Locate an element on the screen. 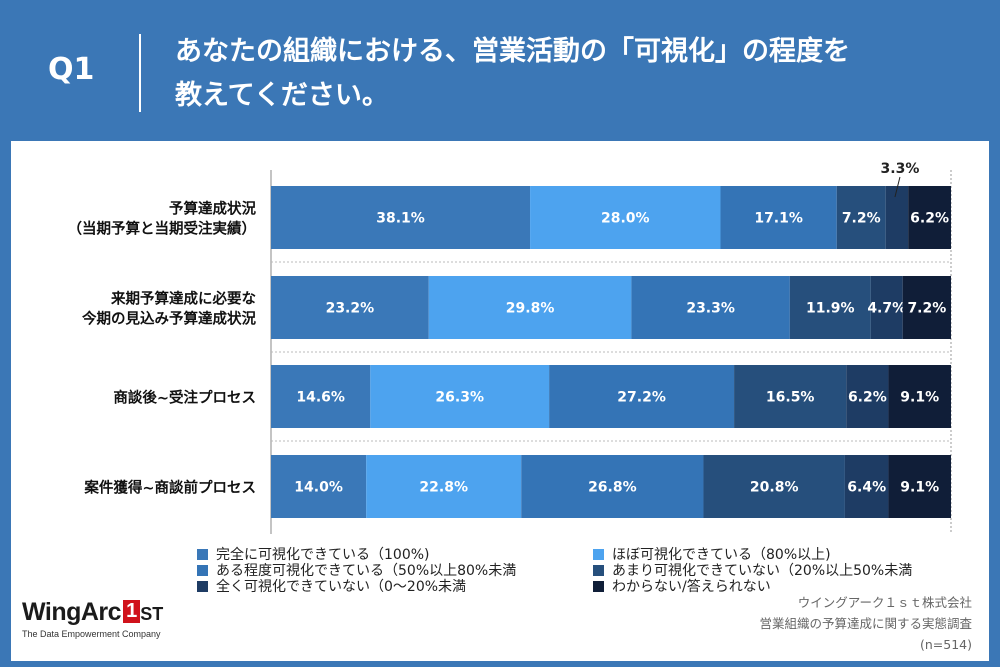 This screenshot has width=1000, height=667. data-label: 28.0% is located at coordinates (625, 219).